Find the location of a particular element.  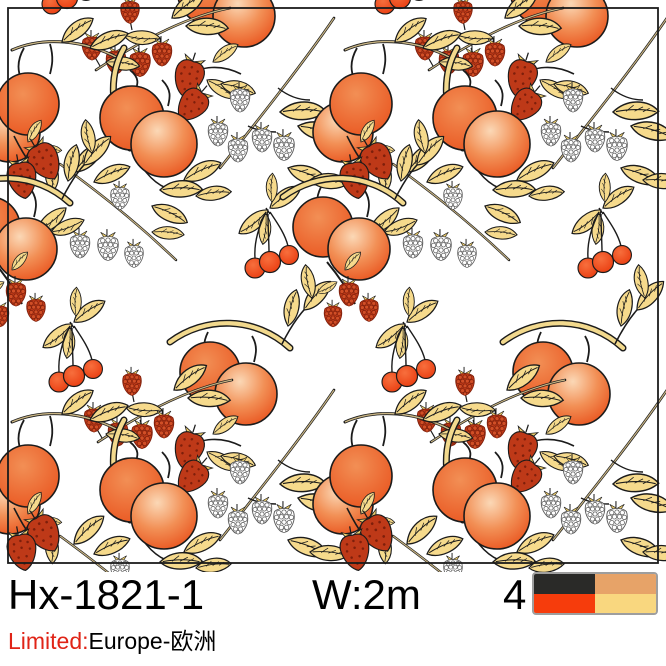

colorway-swatch is located at coordinates (595, 593).